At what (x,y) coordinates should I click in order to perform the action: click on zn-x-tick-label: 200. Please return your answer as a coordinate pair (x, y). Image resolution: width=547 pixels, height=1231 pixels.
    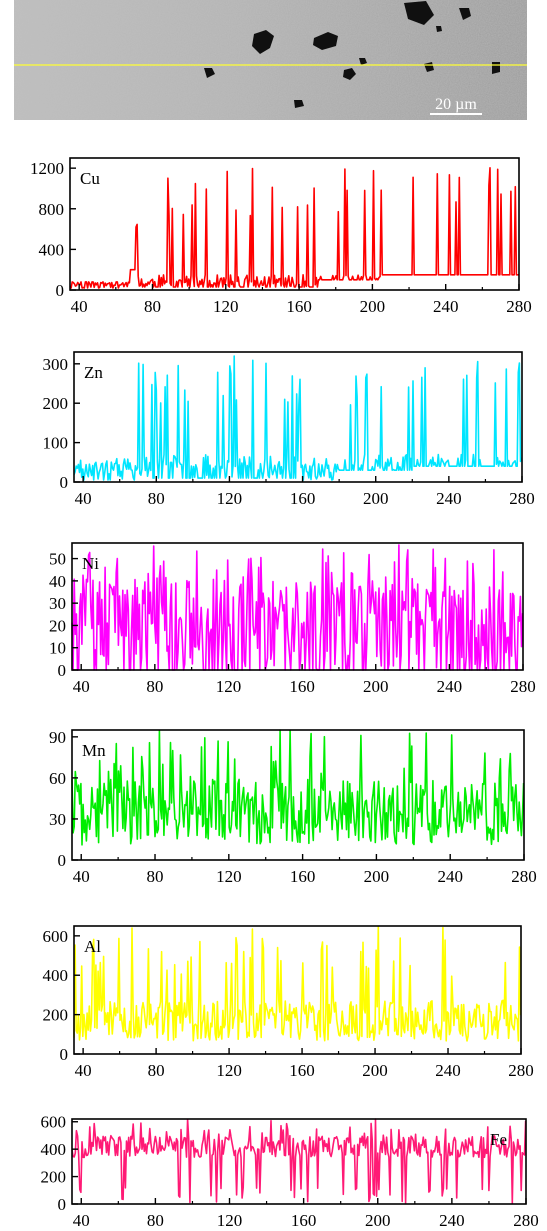
    Looking at the image, I should click on (376, 498).